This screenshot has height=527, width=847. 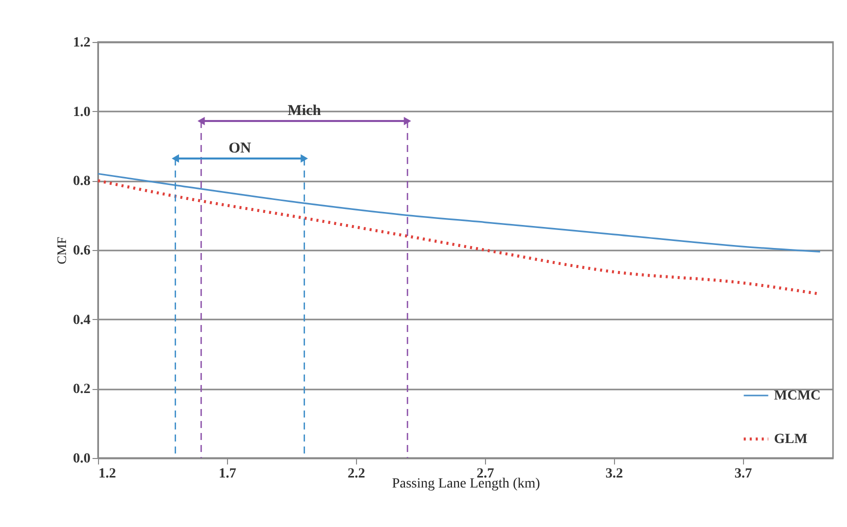 I want to click on y-tick-label: 0.4, so click(x=81, y=320).